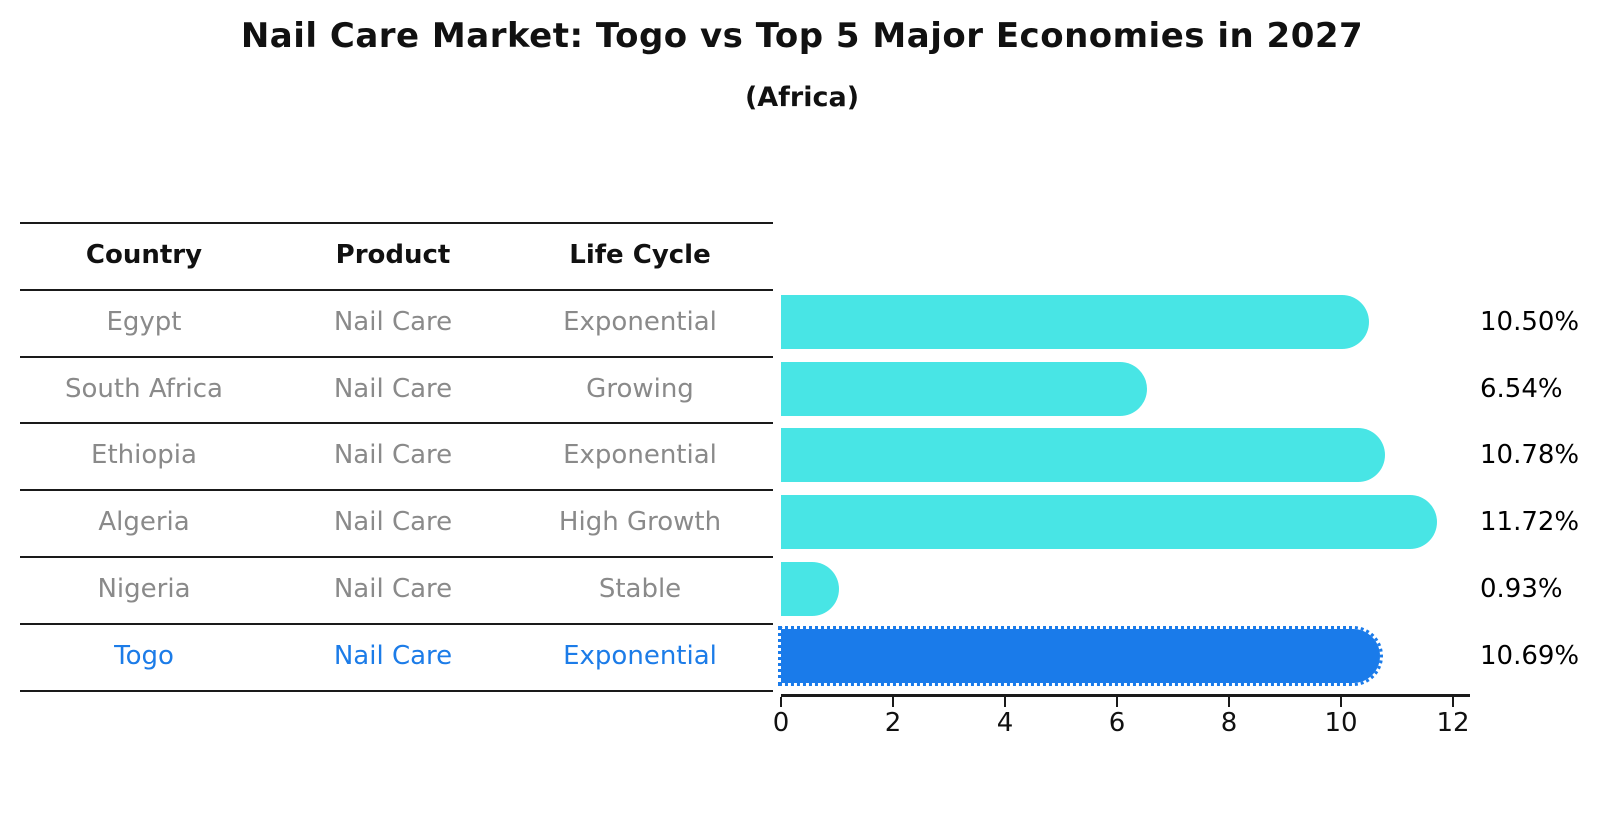  Describe the element at coordinates (1530, 522) in the screenshot. I see `bar-value-label: 11.72%` at that location.